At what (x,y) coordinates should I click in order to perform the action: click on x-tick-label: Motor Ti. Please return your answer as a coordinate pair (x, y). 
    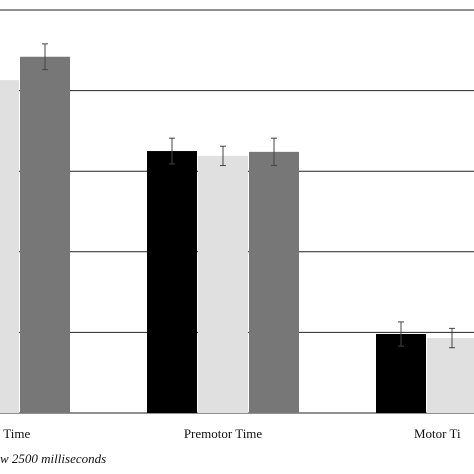
    Looking at the image, I should click on (437, 433).